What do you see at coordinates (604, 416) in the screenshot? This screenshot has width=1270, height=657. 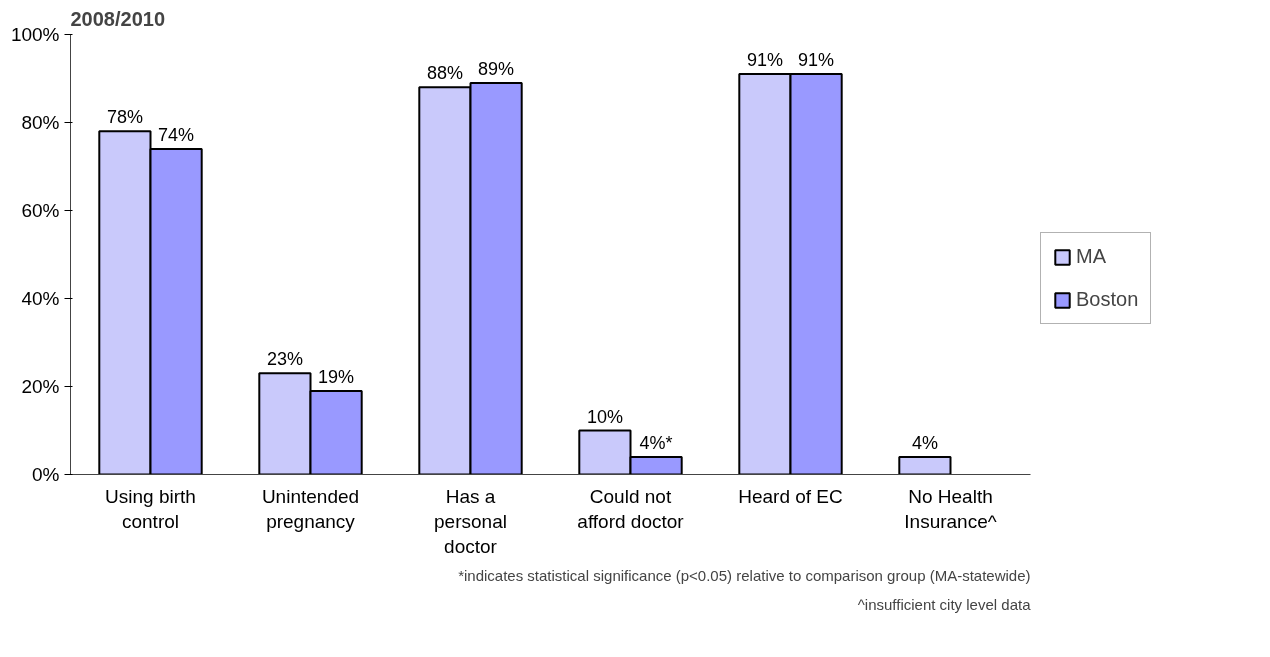 I see `data-label: 10%` at bounding box center [604, 416].